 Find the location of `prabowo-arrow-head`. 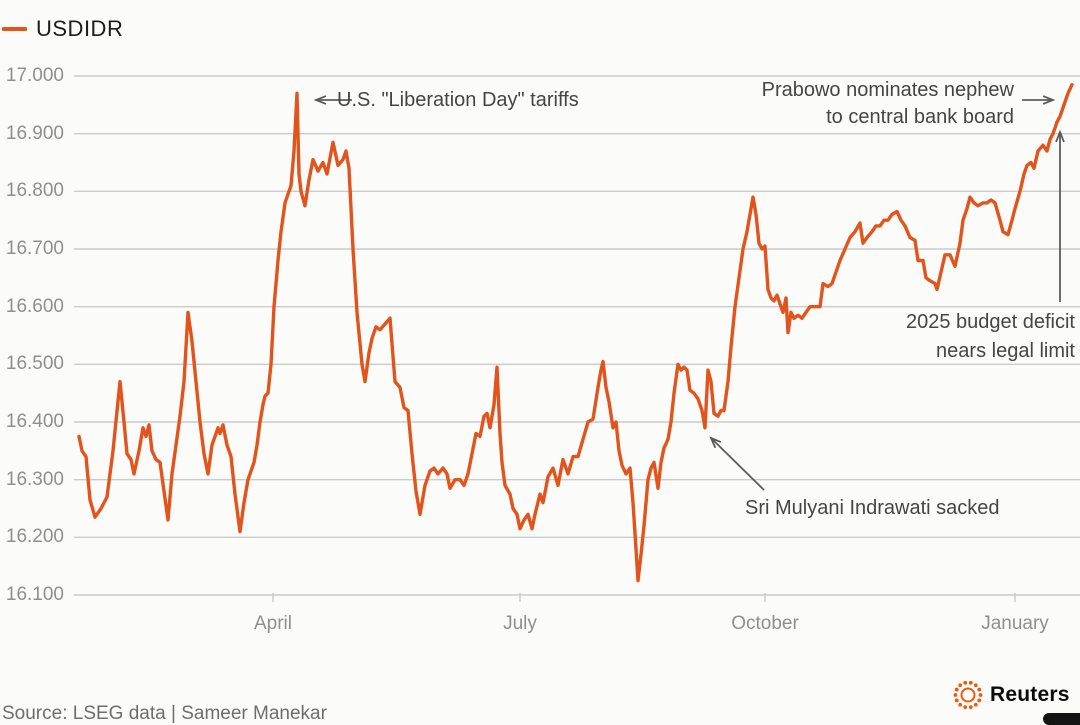

prabowo-arrow-head is located at coordinates (1049, 100).